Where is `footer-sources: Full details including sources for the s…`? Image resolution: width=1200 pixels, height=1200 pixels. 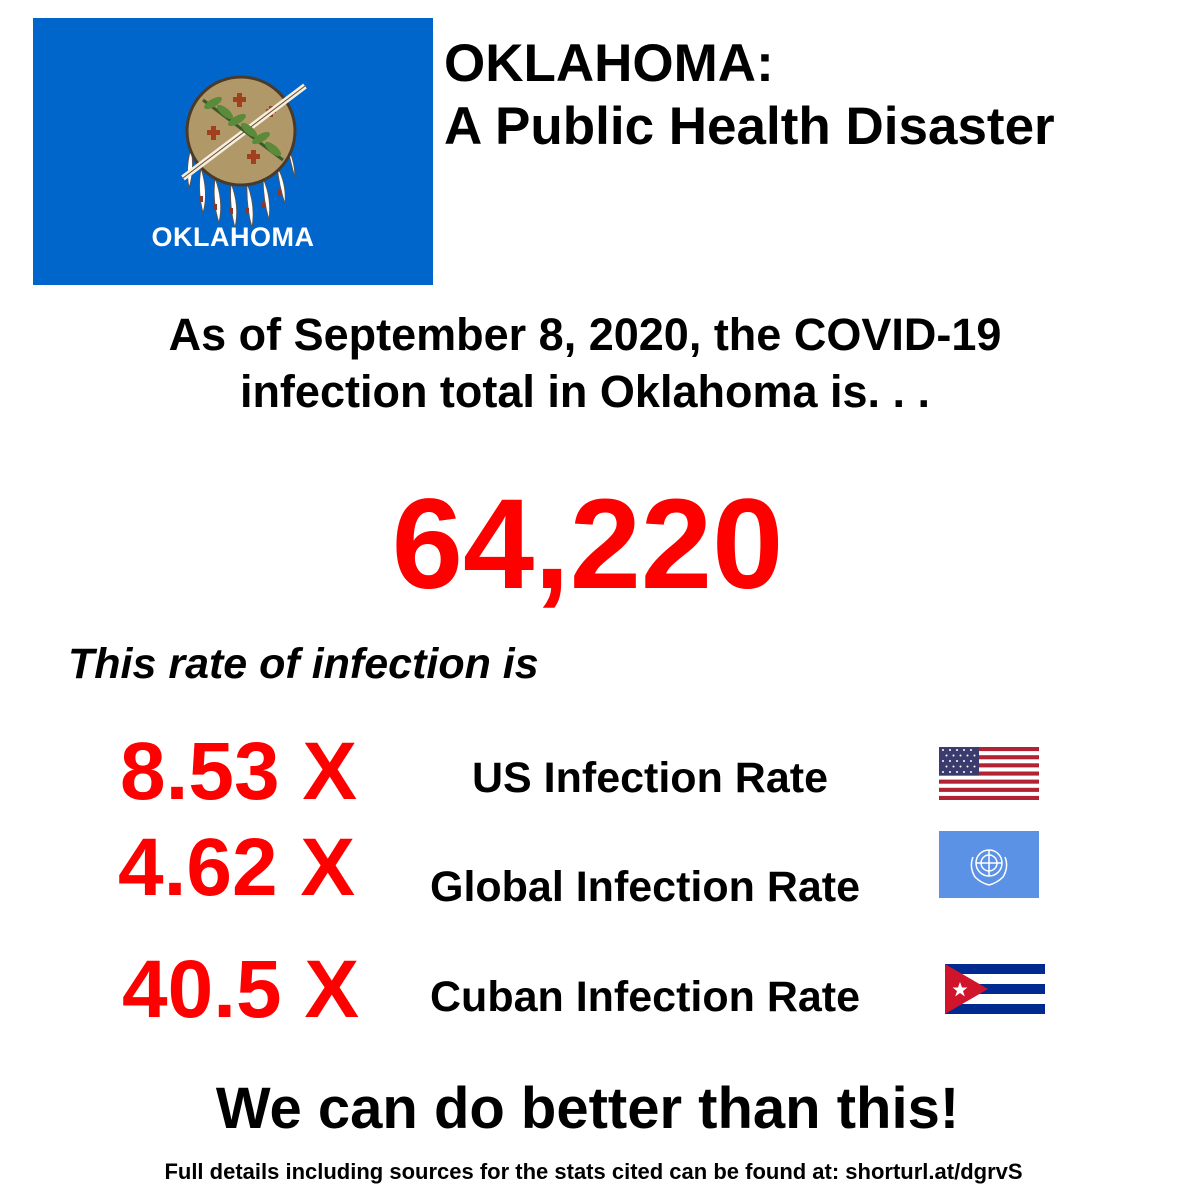 footer-sources: Full details including sources for the s… is located at coordinates (593, 1171).